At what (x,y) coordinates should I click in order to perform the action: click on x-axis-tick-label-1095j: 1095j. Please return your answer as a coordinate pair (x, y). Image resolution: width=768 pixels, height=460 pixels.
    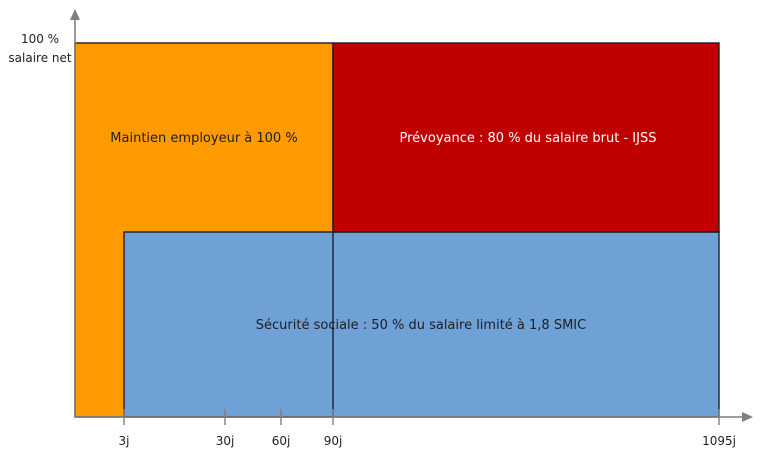
    Looking at the image, I should click on (719, 441).